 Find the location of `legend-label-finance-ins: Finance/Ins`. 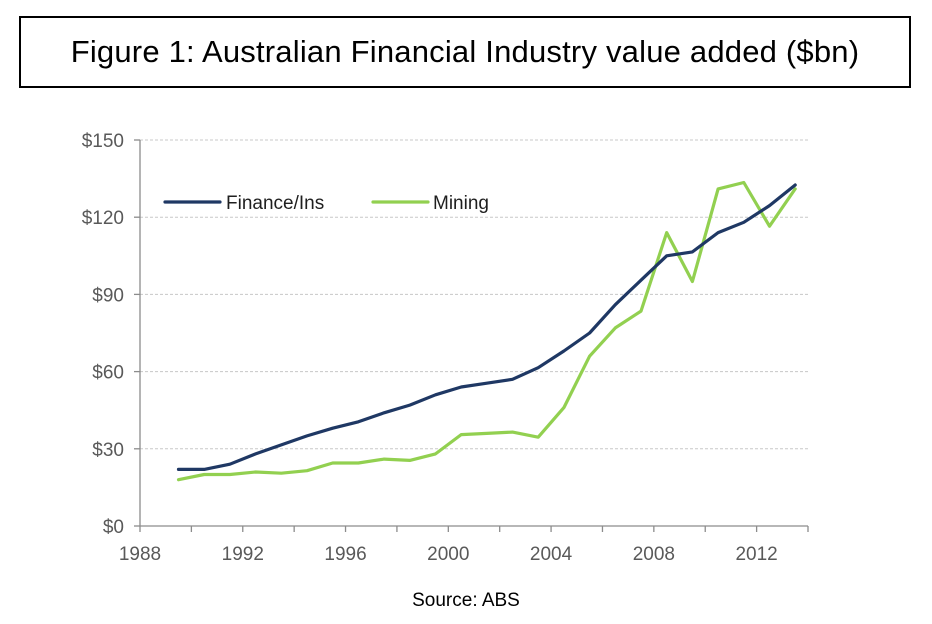

legend-label-finance-ins: Finance/Ins is located at coordinates (275, 203).